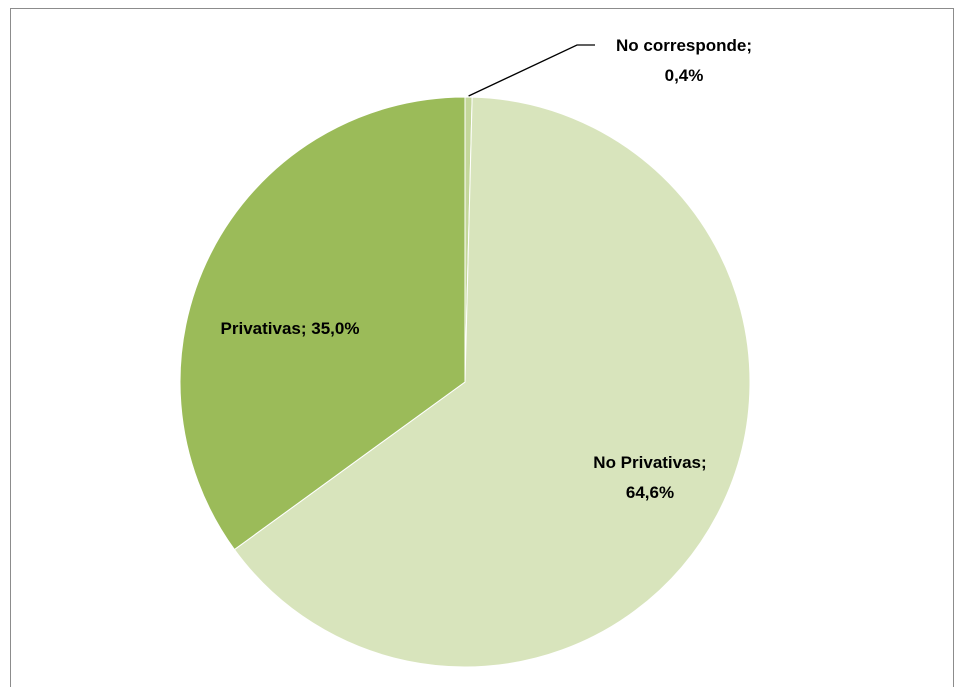  What do you see at coordinates (290, 328) in the screenshot?
I see `data-label-privativas: Privativas; 35,0%` at bounding box center [290, 328].